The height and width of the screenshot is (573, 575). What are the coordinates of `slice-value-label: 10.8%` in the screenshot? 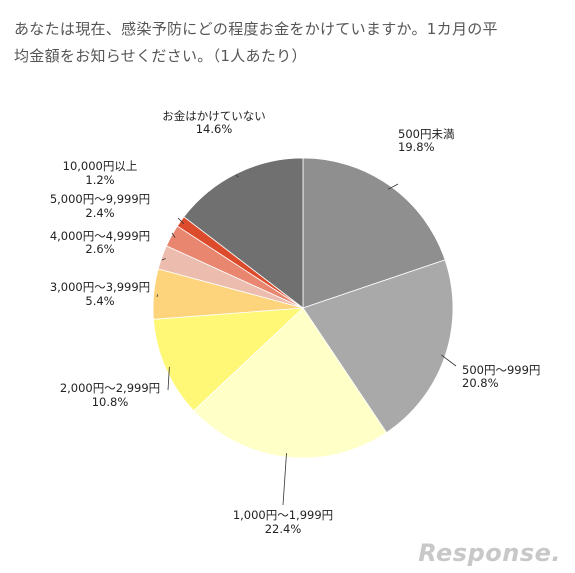 It's located at (110, 402).